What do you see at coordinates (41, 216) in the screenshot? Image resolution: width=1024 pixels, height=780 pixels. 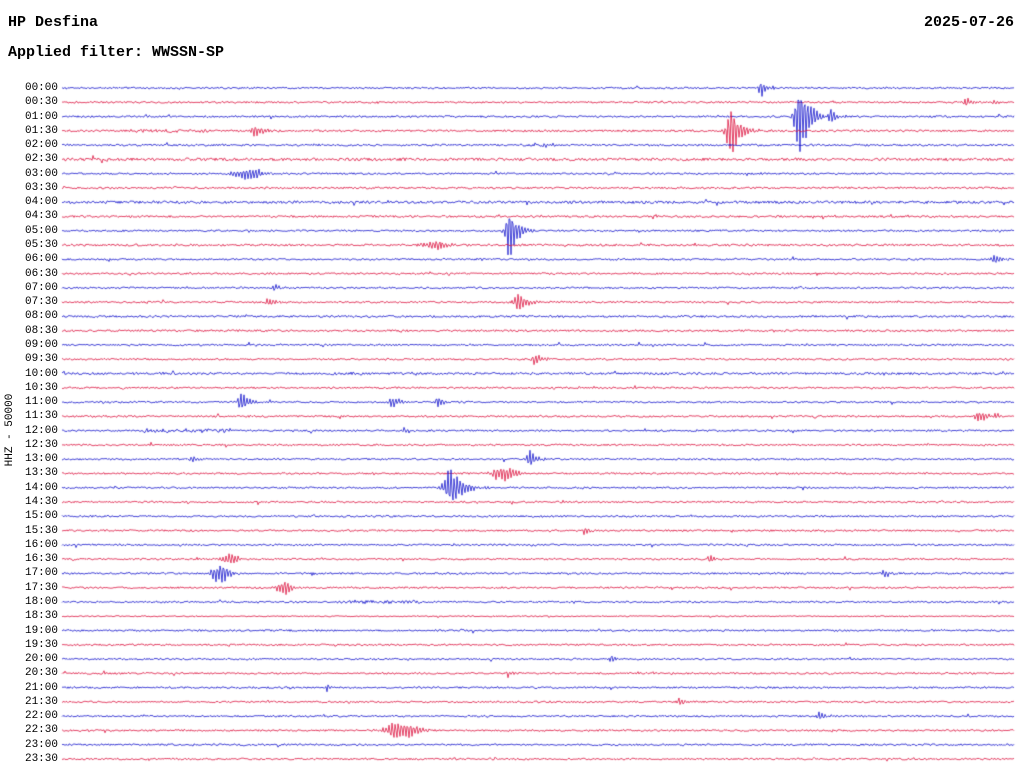 I see `time-label: 04:30` at bounding box center [41, 216].